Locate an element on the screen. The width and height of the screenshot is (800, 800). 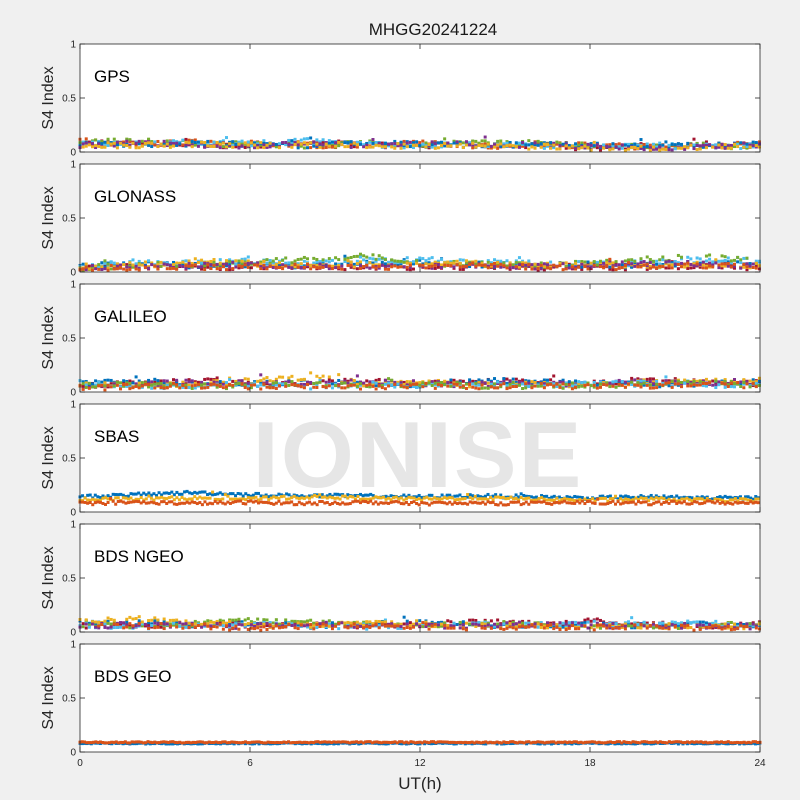
y-axis-label: S4 Index is located at coordinates (48, 217).